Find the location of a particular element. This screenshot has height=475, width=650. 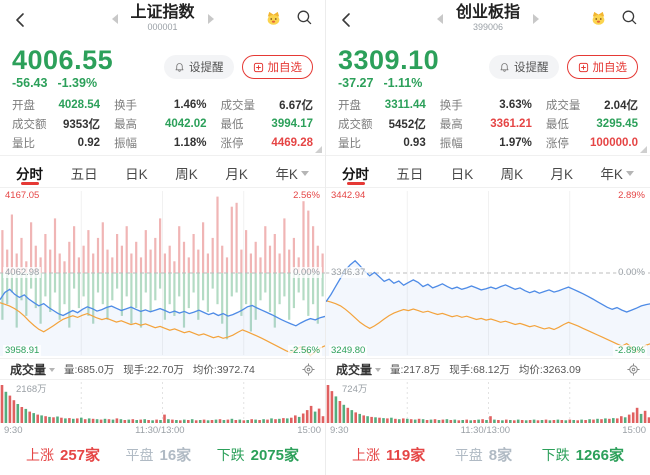

chart-prev-close-label: 4062.98 is located at coordinates (22, 272).